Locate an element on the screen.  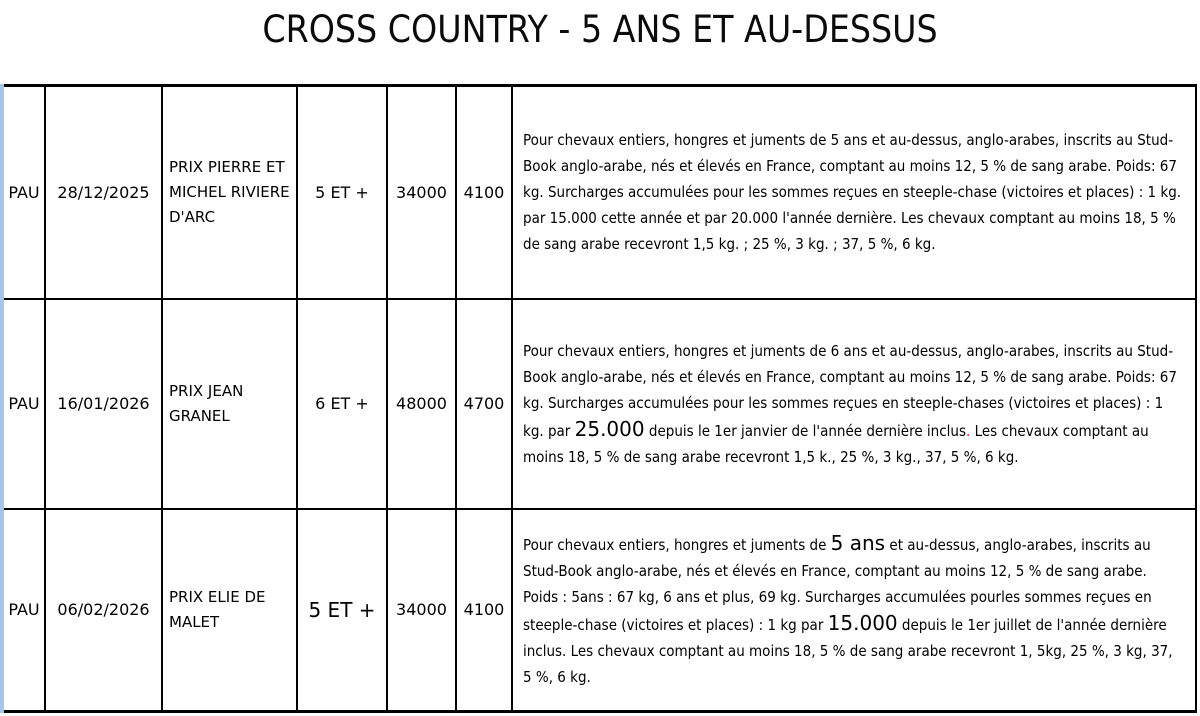
page-title: CROSS COUNTRY - 5 ANS ET AU-DESSUS is located at coordinates (600, 29).